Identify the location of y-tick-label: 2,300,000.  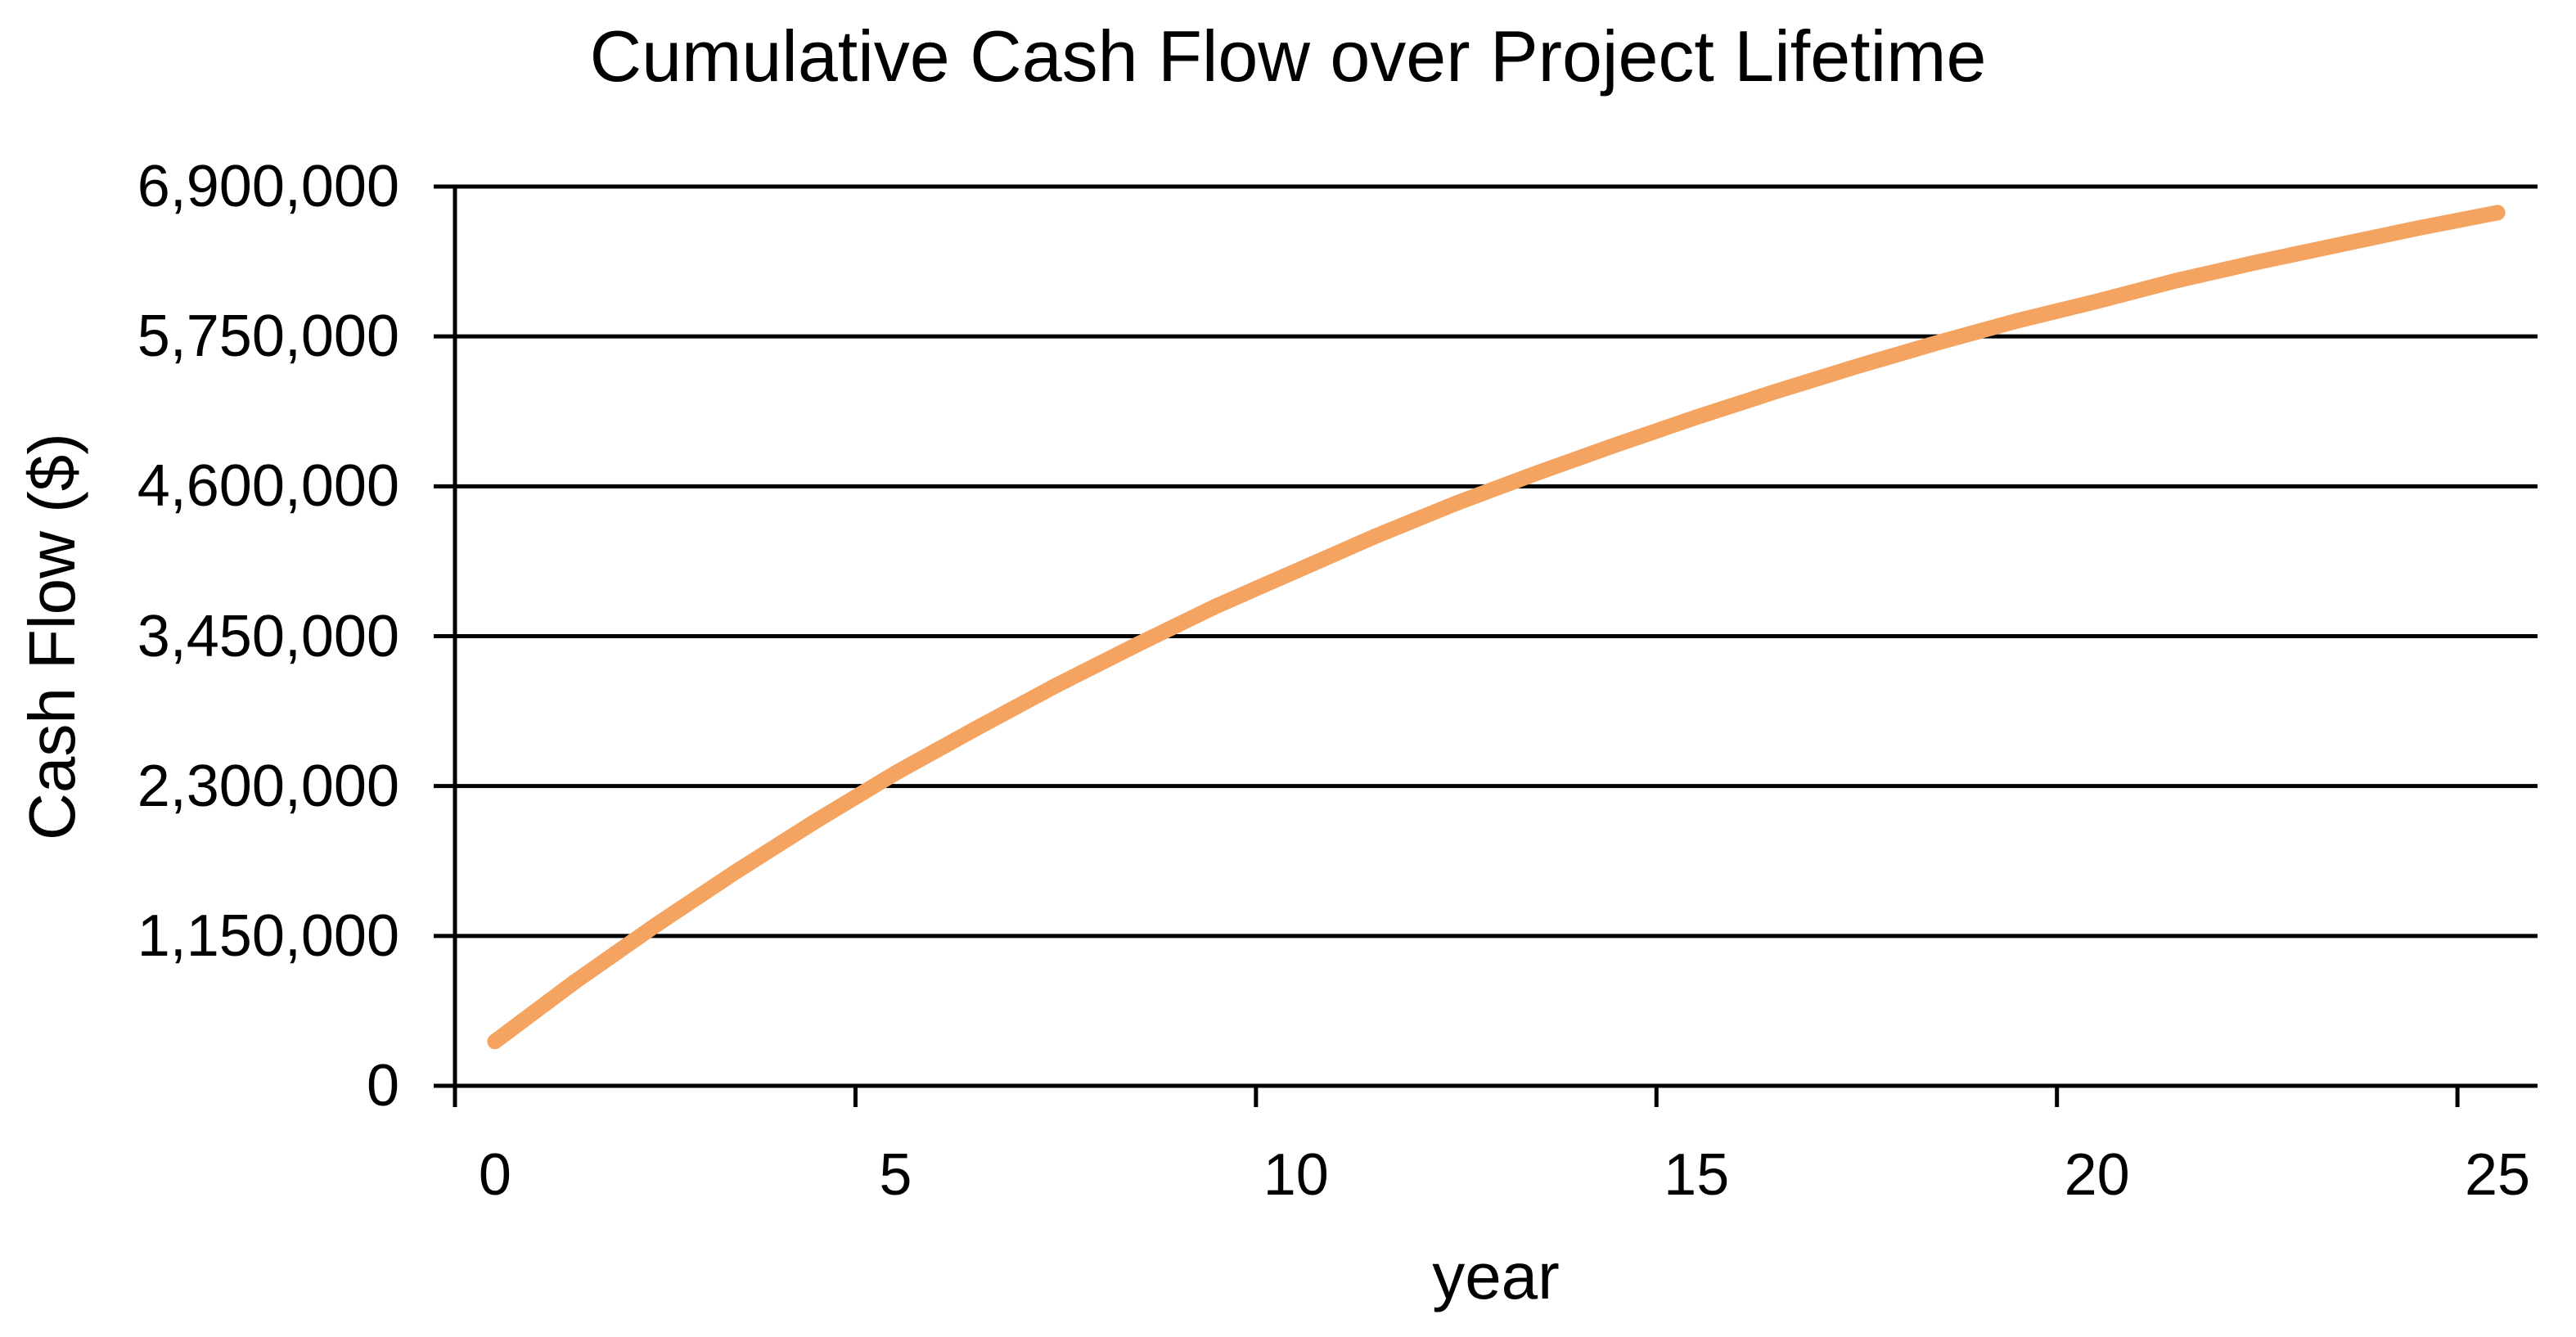
(268, 786).